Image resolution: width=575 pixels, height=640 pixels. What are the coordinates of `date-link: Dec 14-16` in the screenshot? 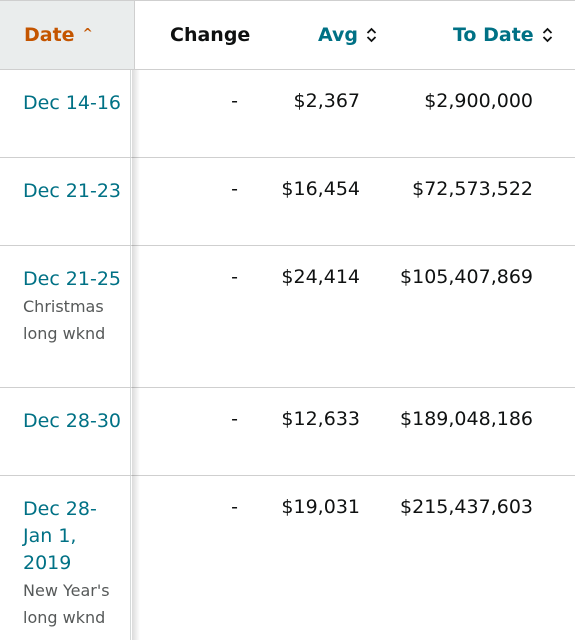 It's located at (72, 103).